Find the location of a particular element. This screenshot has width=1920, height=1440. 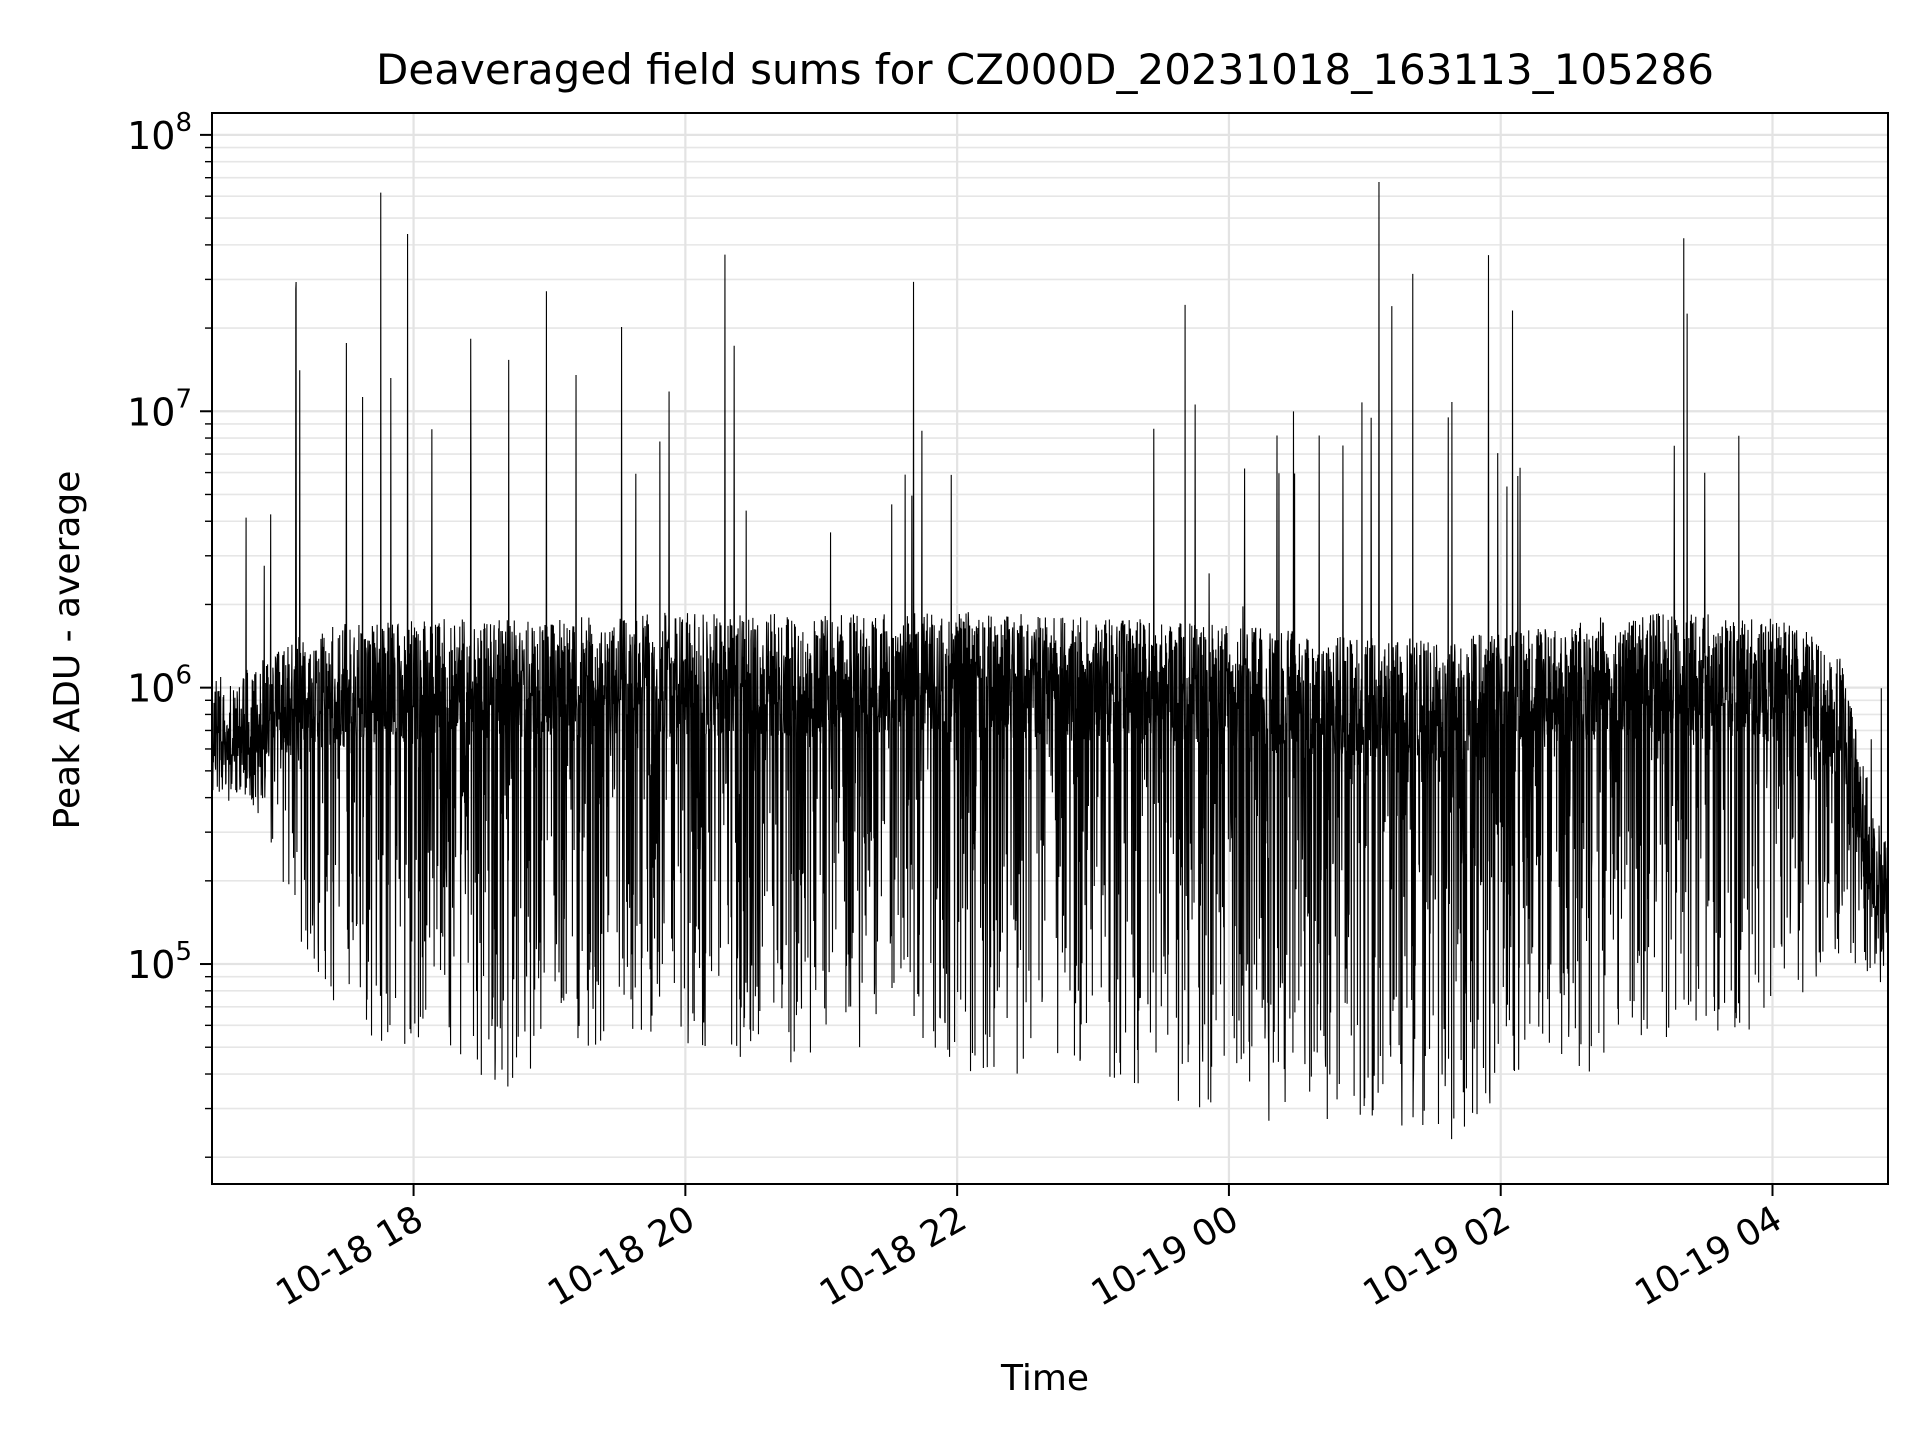

y-axis: 10⁵ 10⁶ 10⁷ 10⁸ is located at coordinates (169, 633).